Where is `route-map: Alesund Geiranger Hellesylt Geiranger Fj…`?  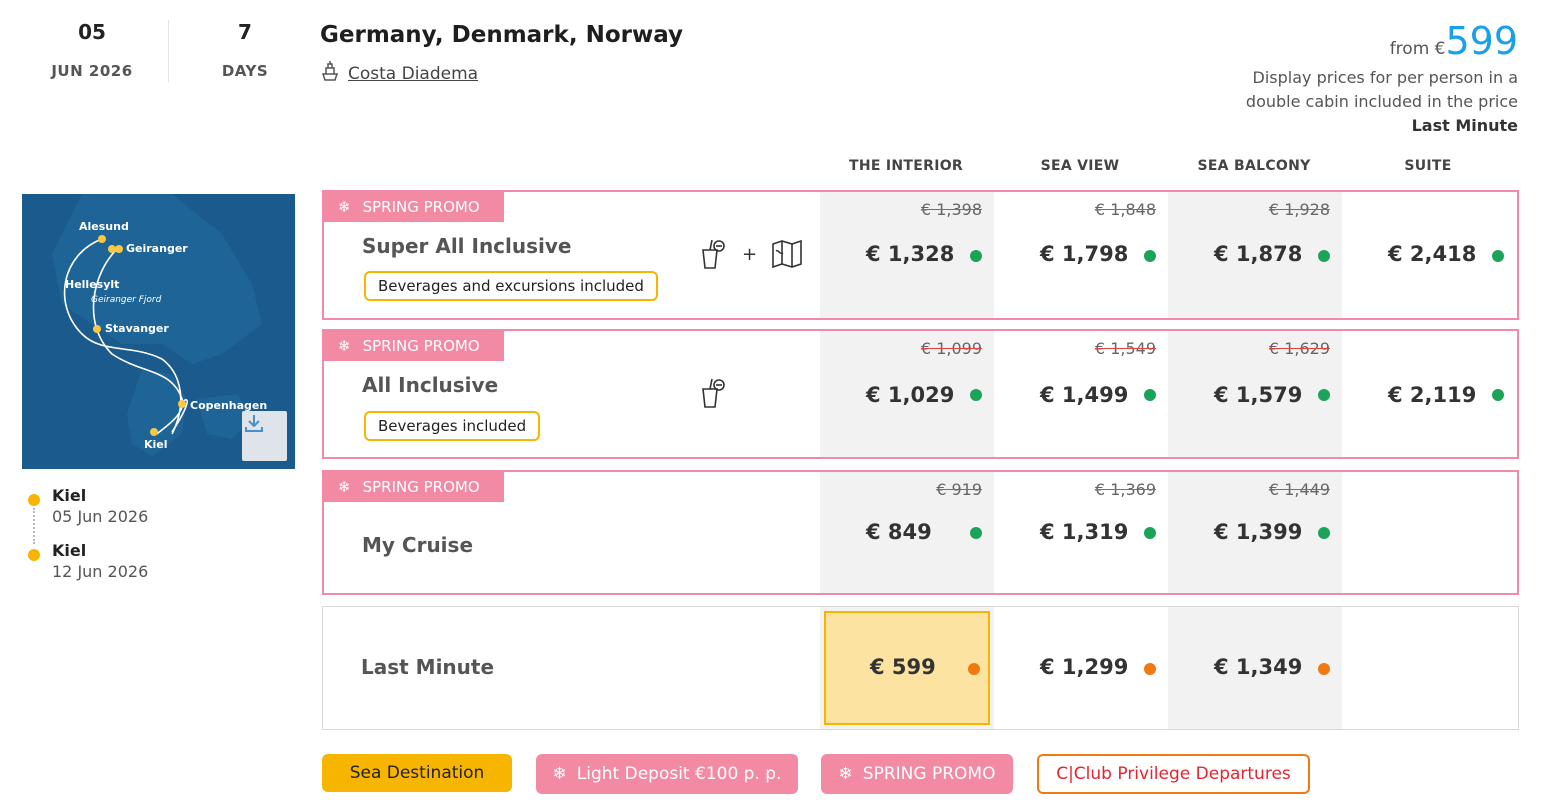 route-map: Alesund Geiranger Hellesylt Geiranger Fj… is located at coordinates (158, 331).